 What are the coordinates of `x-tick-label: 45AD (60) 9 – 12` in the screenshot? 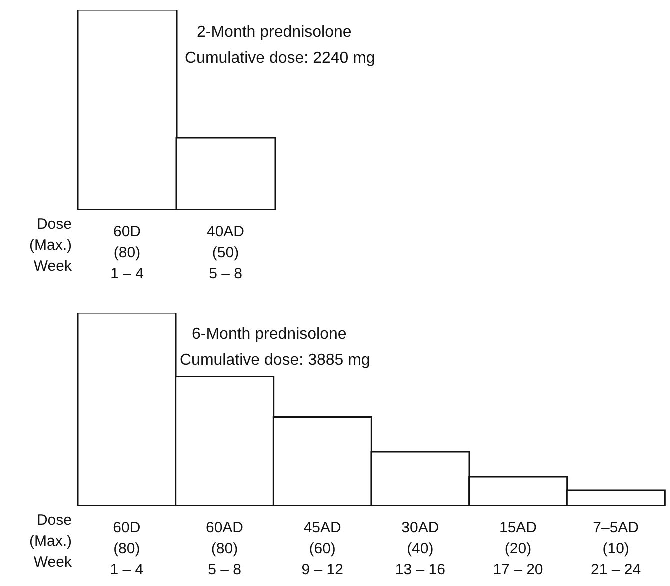 It's located at (323, 548).